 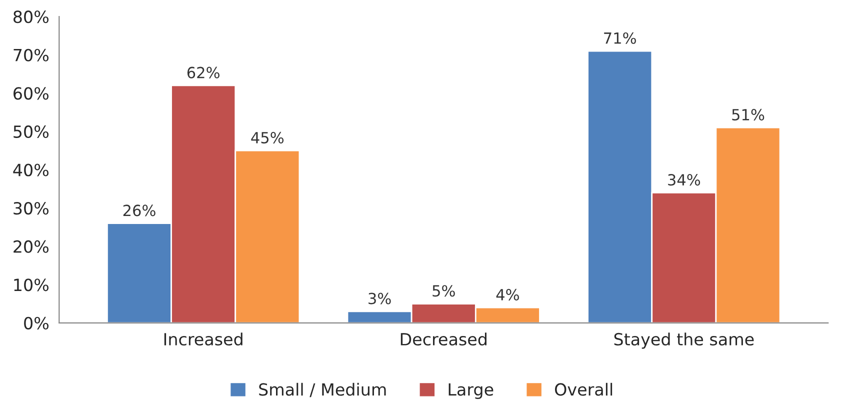 What do you see at coordinates (267, 138) in the screenshot?
I see `data-label: 45%` at bounding box center [267, 138].